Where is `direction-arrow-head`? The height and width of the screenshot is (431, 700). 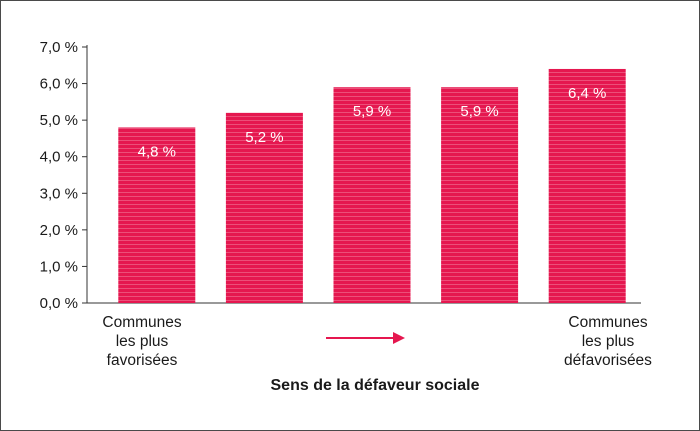
direction-arrow-head is located at coordinates (399, 338).